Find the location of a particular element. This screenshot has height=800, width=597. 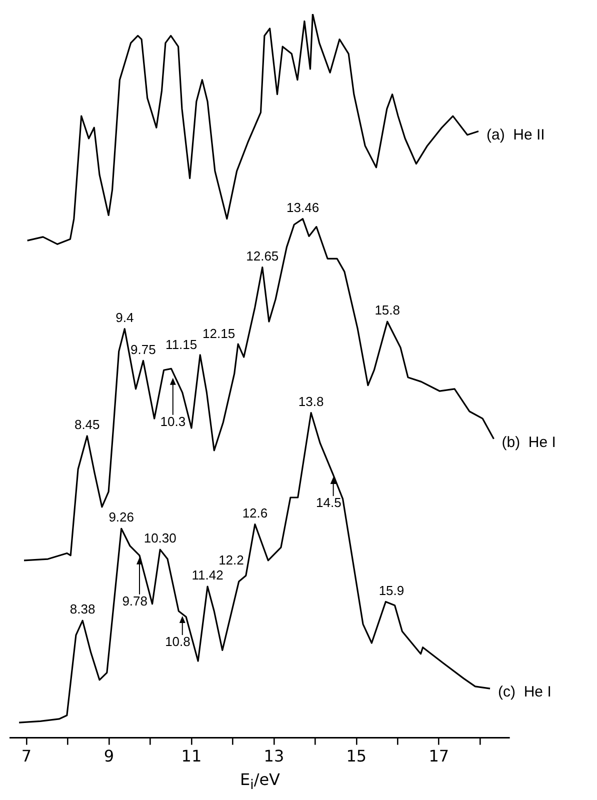

annotation: 12.6 is located at coordinates (255, 512).